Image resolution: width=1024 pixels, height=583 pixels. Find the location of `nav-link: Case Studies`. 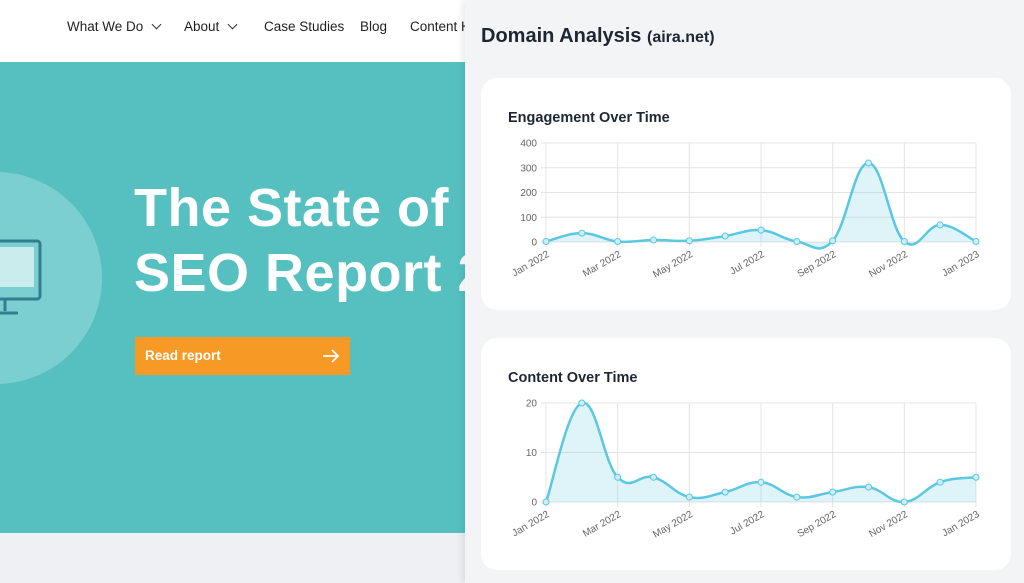

nav-link: Case Studies is located at coordinates (304, 26).